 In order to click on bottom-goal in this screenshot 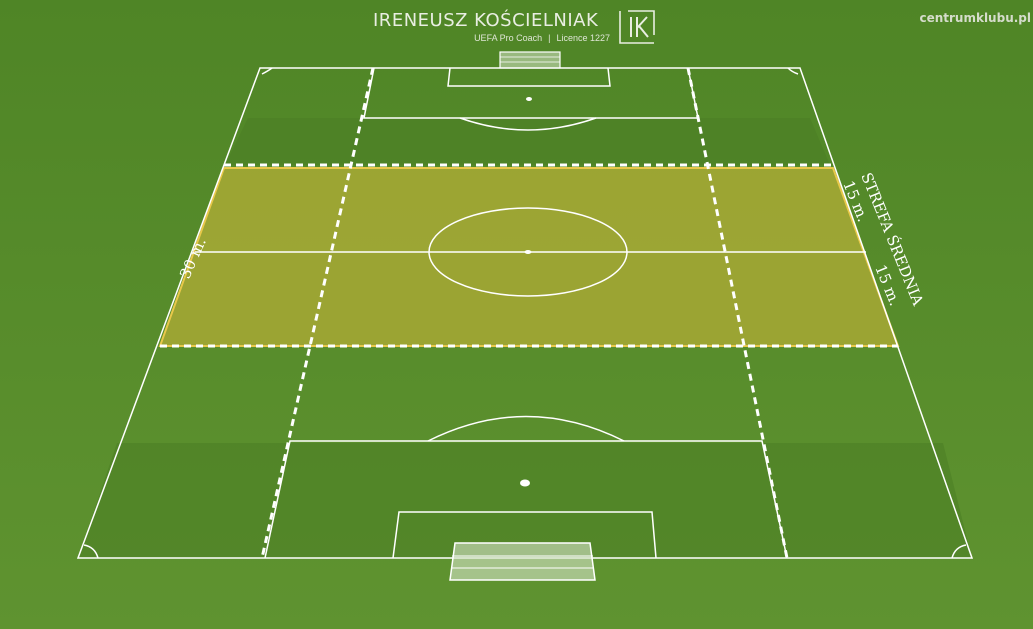, I will do `click(522, 561)`.